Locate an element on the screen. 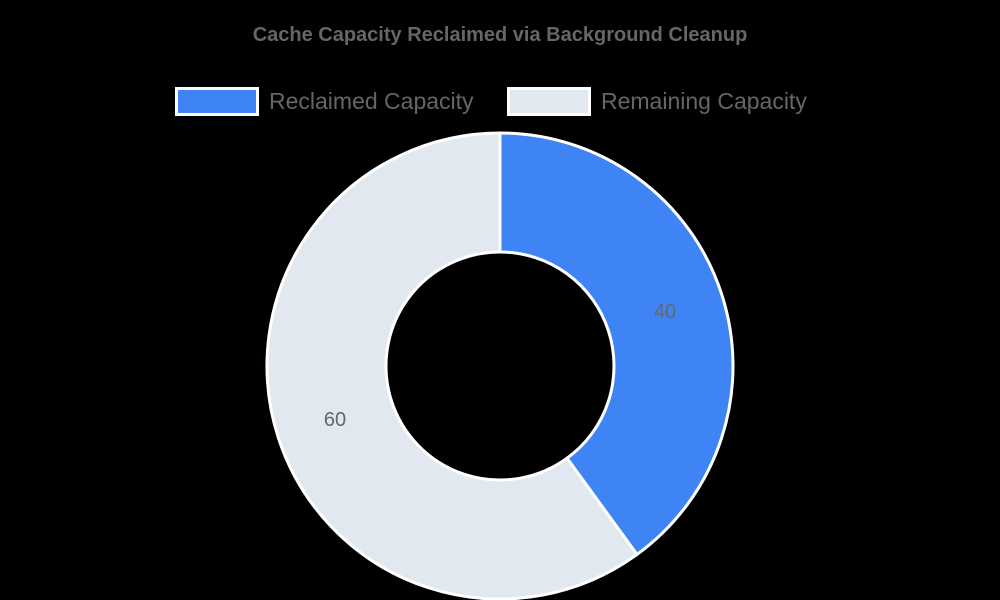 Image resolution: width=1000 pixels, height=600 pixels. legend-swatch-reclaimed is located at coordinates (217, 101).